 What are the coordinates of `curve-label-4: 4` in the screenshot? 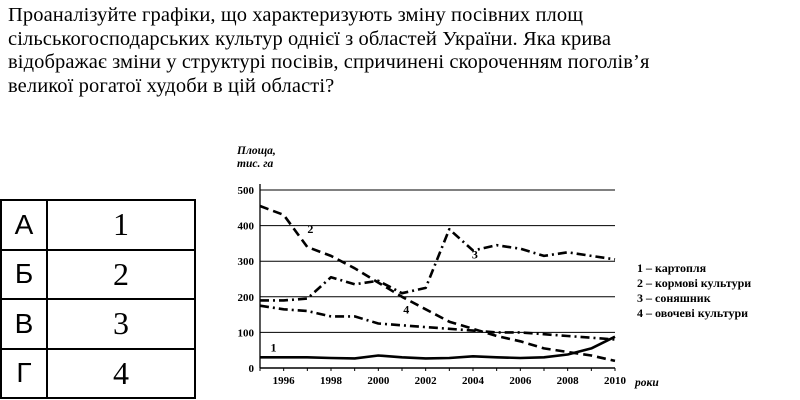 It's located at (406, 309).